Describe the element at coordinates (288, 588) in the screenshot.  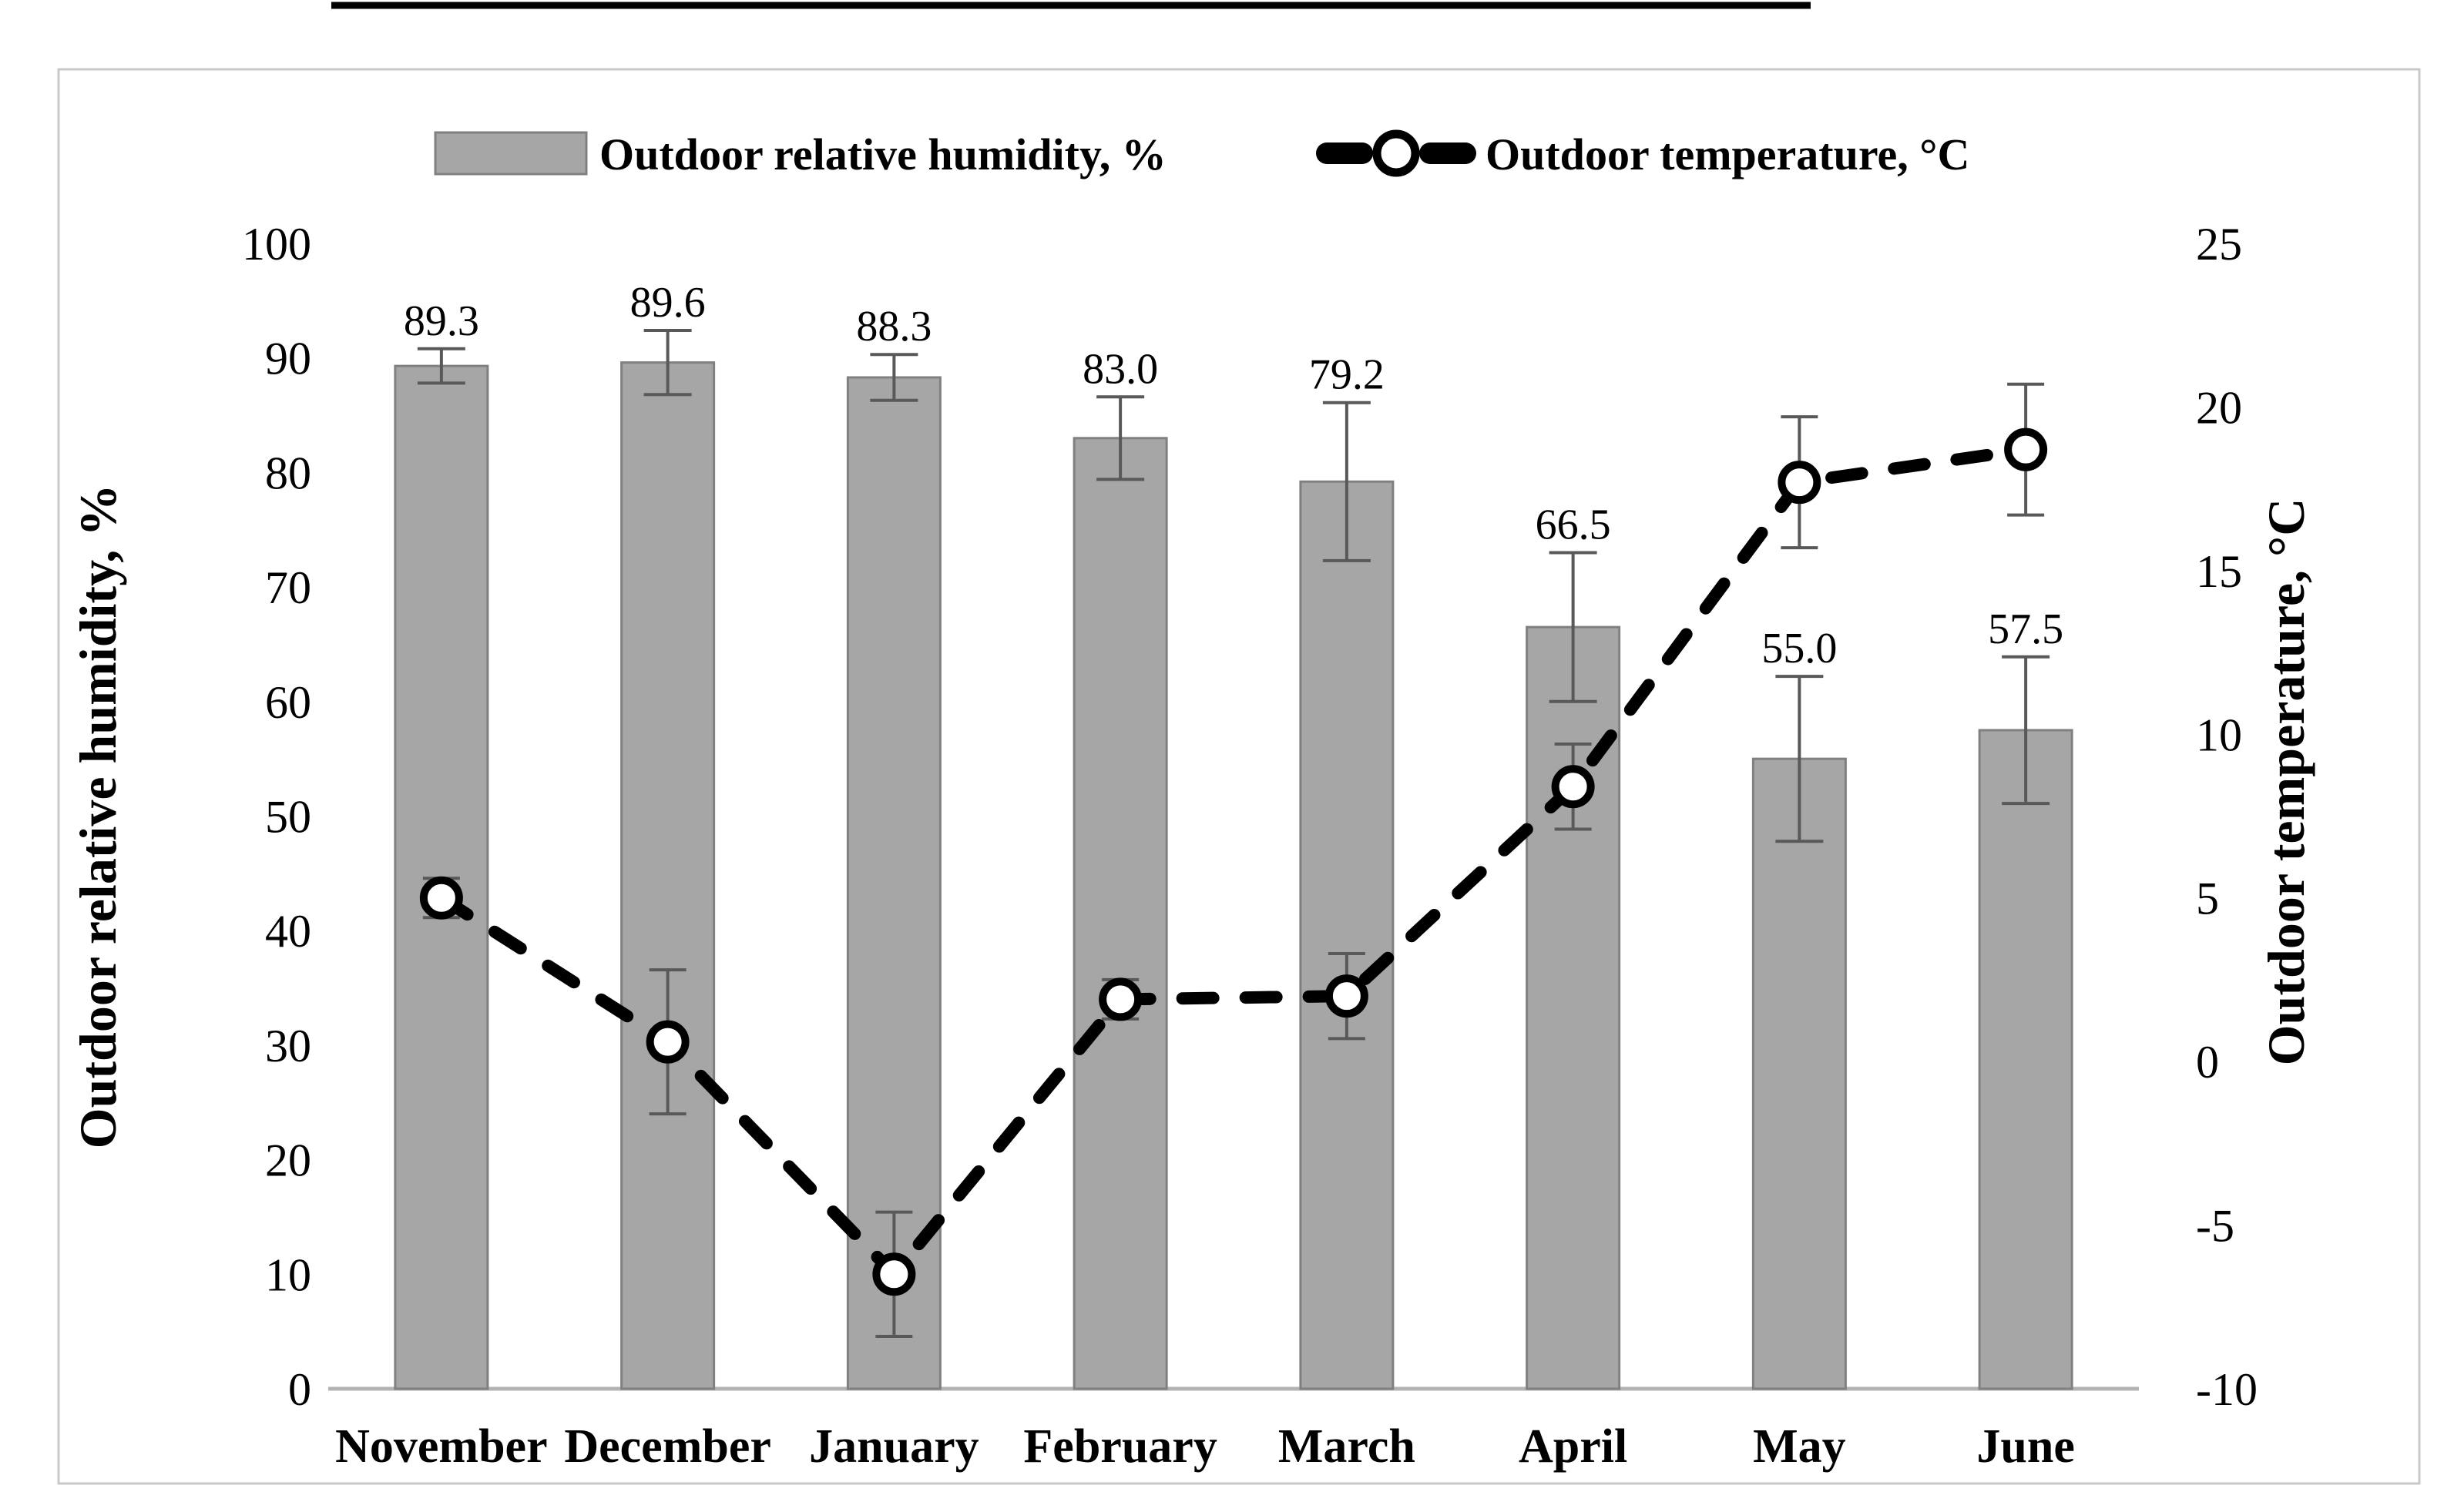
I see `left-axis-tick-label: 70` at that location.